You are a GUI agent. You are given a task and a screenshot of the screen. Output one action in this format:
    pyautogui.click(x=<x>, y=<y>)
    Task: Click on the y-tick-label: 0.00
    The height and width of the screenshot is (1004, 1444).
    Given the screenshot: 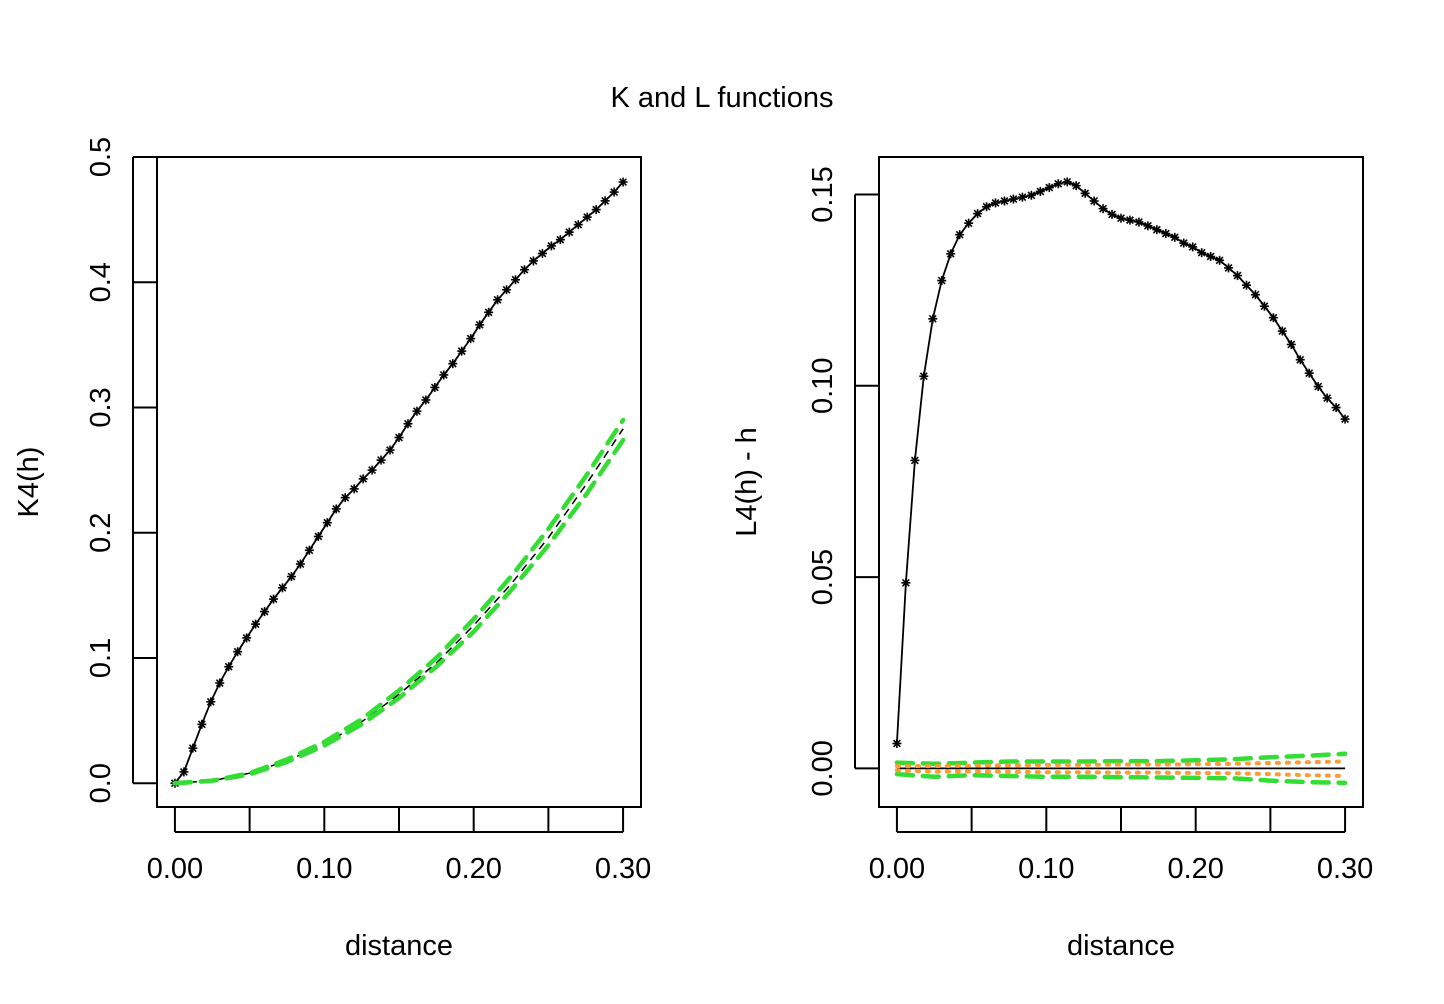 What is the action you would take?
    pyautogui.click(x=823, y=768)
    